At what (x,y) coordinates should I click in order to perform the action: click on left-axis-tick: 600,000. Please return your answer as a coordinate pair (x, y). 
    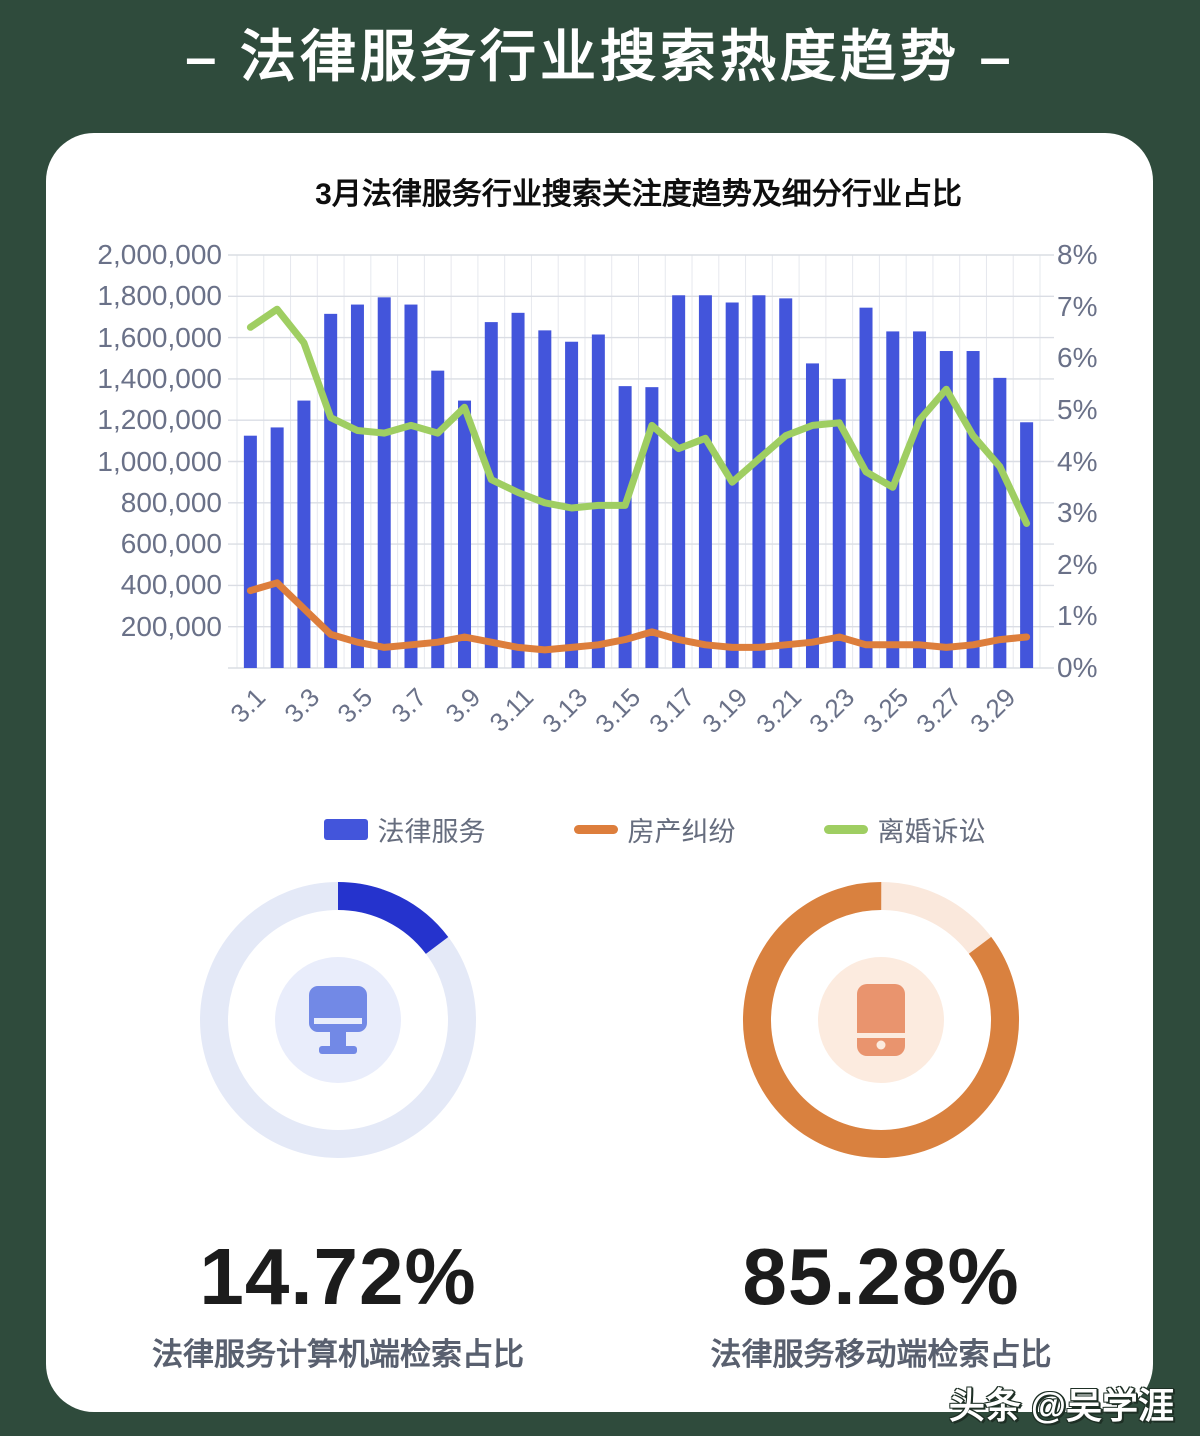
    Looking at the image, I should click on (171, 544).